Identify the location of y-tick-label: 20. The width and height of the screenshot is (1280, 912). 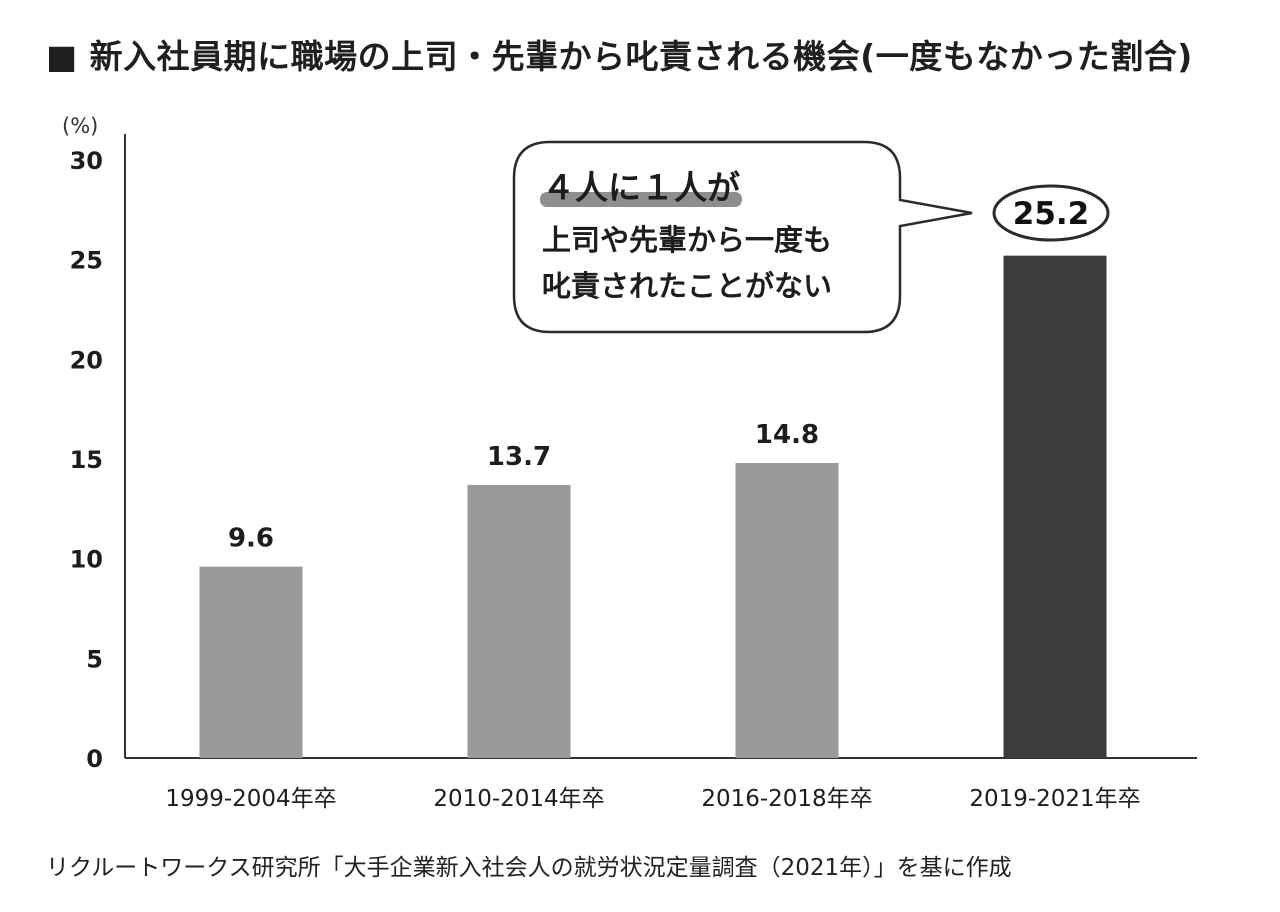
(86, 360).